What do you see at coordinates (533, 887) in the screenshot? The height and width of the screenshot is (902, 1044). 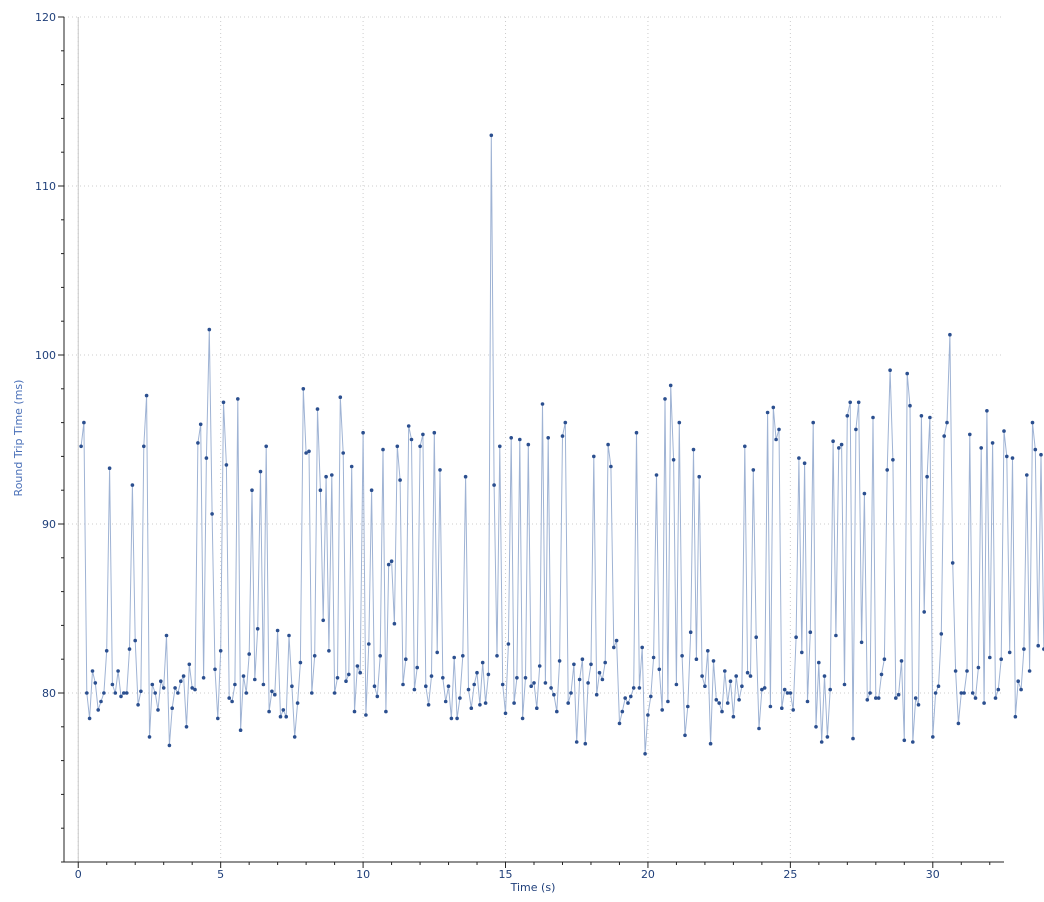 I see `x-axis-title: Time (s)` at bounding box center [533, 887].